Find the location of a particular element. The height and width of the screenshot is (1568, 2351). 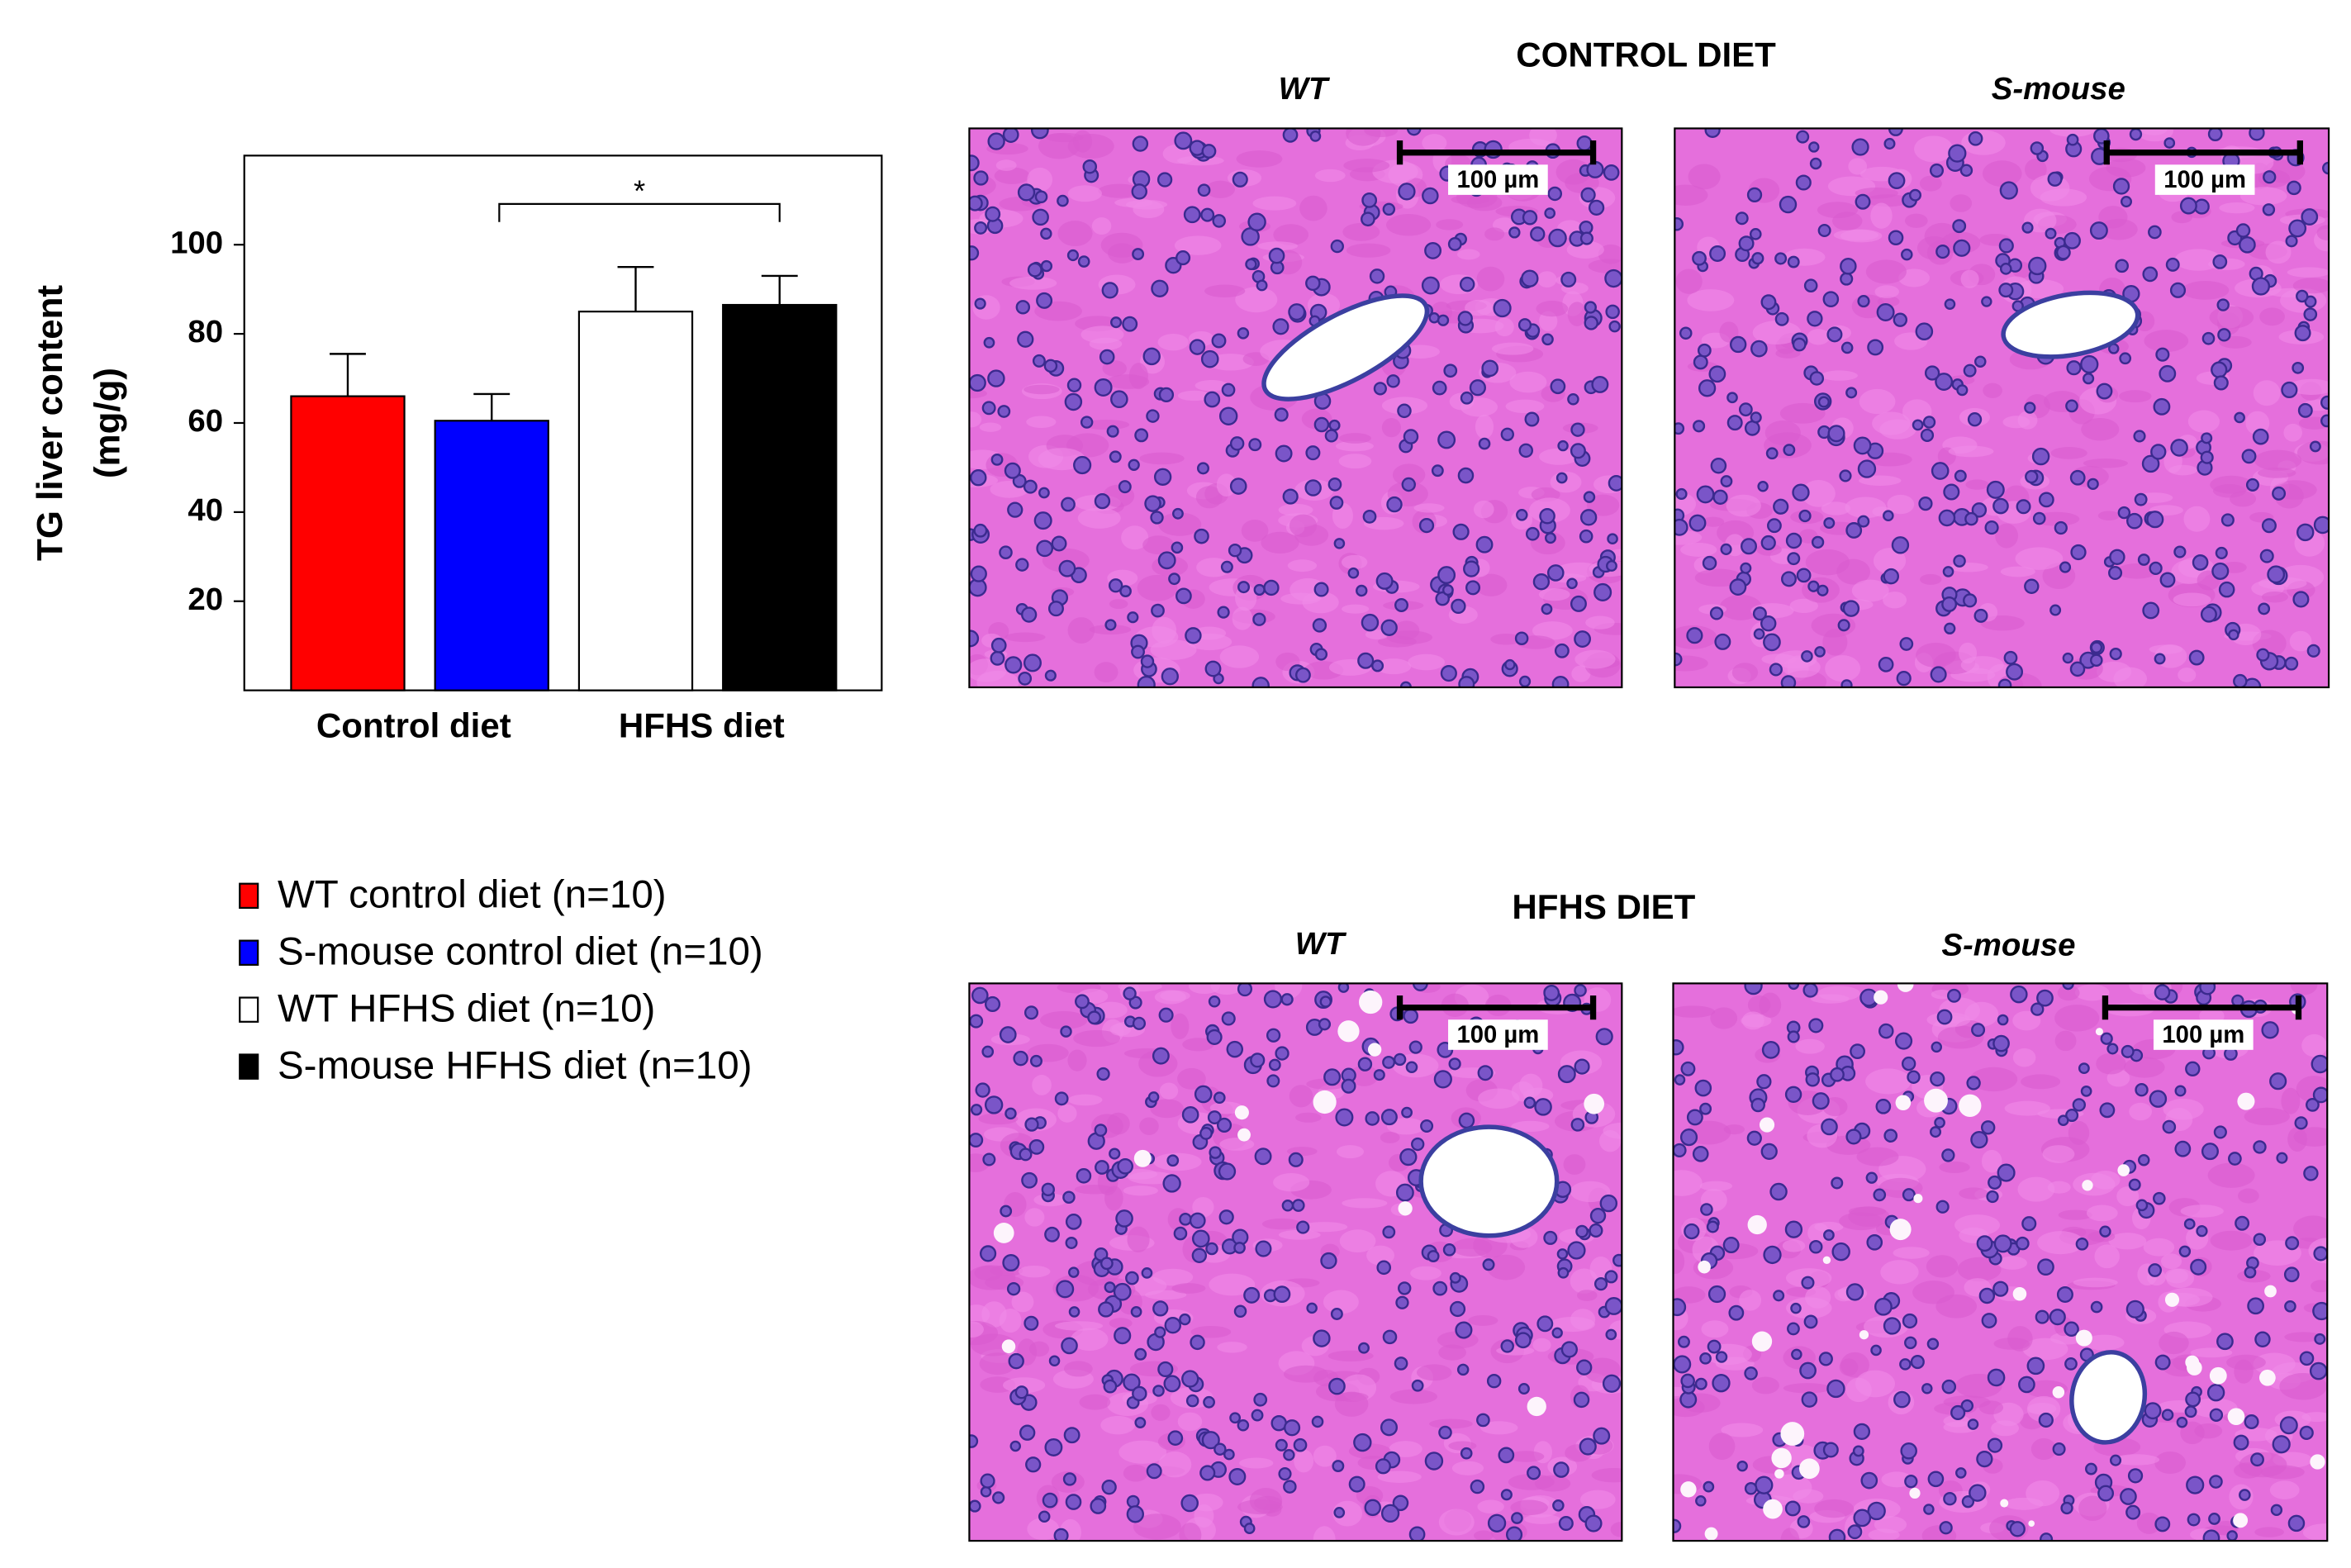

y-tick-label: 60 is located at coordinates (205, 421).